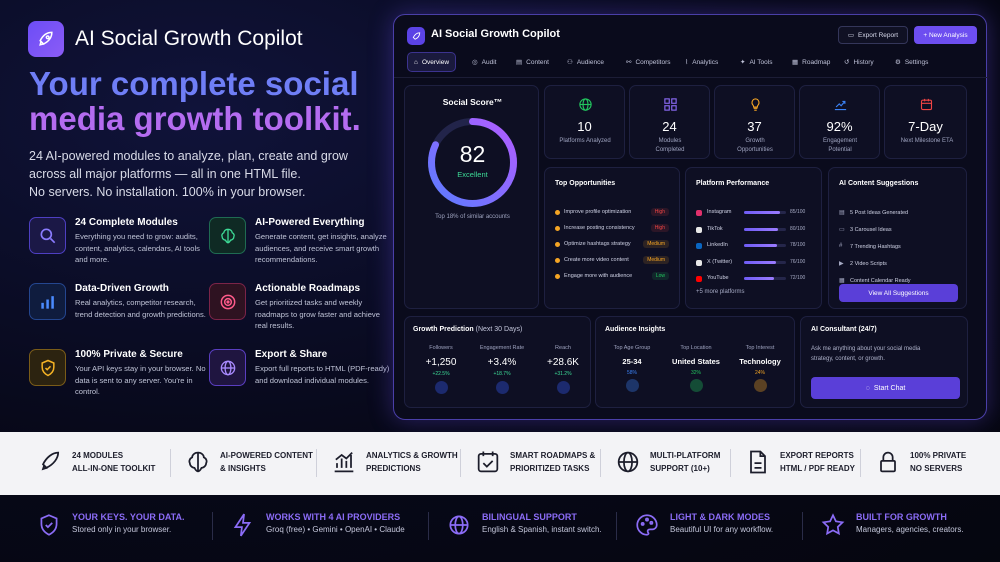  I want to click on trend-icon, so click(840, 105).